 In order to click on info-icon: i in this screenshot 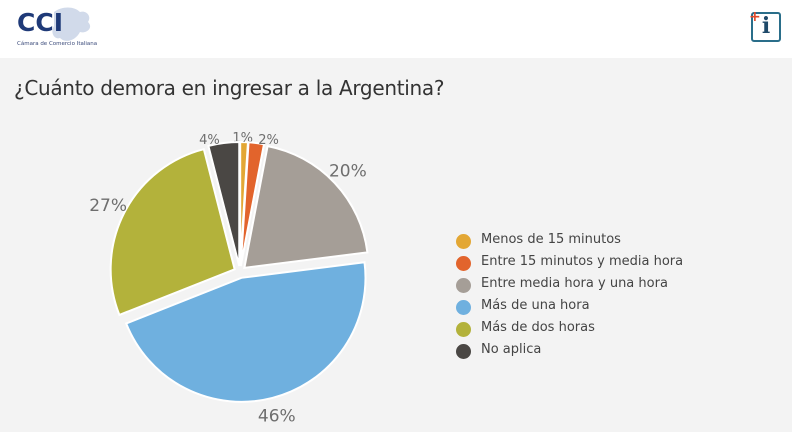, I will do `click(766, 26)`.